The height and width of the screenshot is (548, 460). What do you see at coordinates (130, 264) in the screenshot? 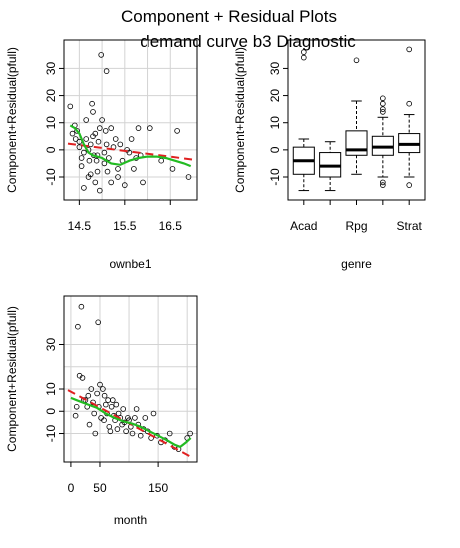
I see `x-axis-label: ownbe1` at bounding box center [130, 264].